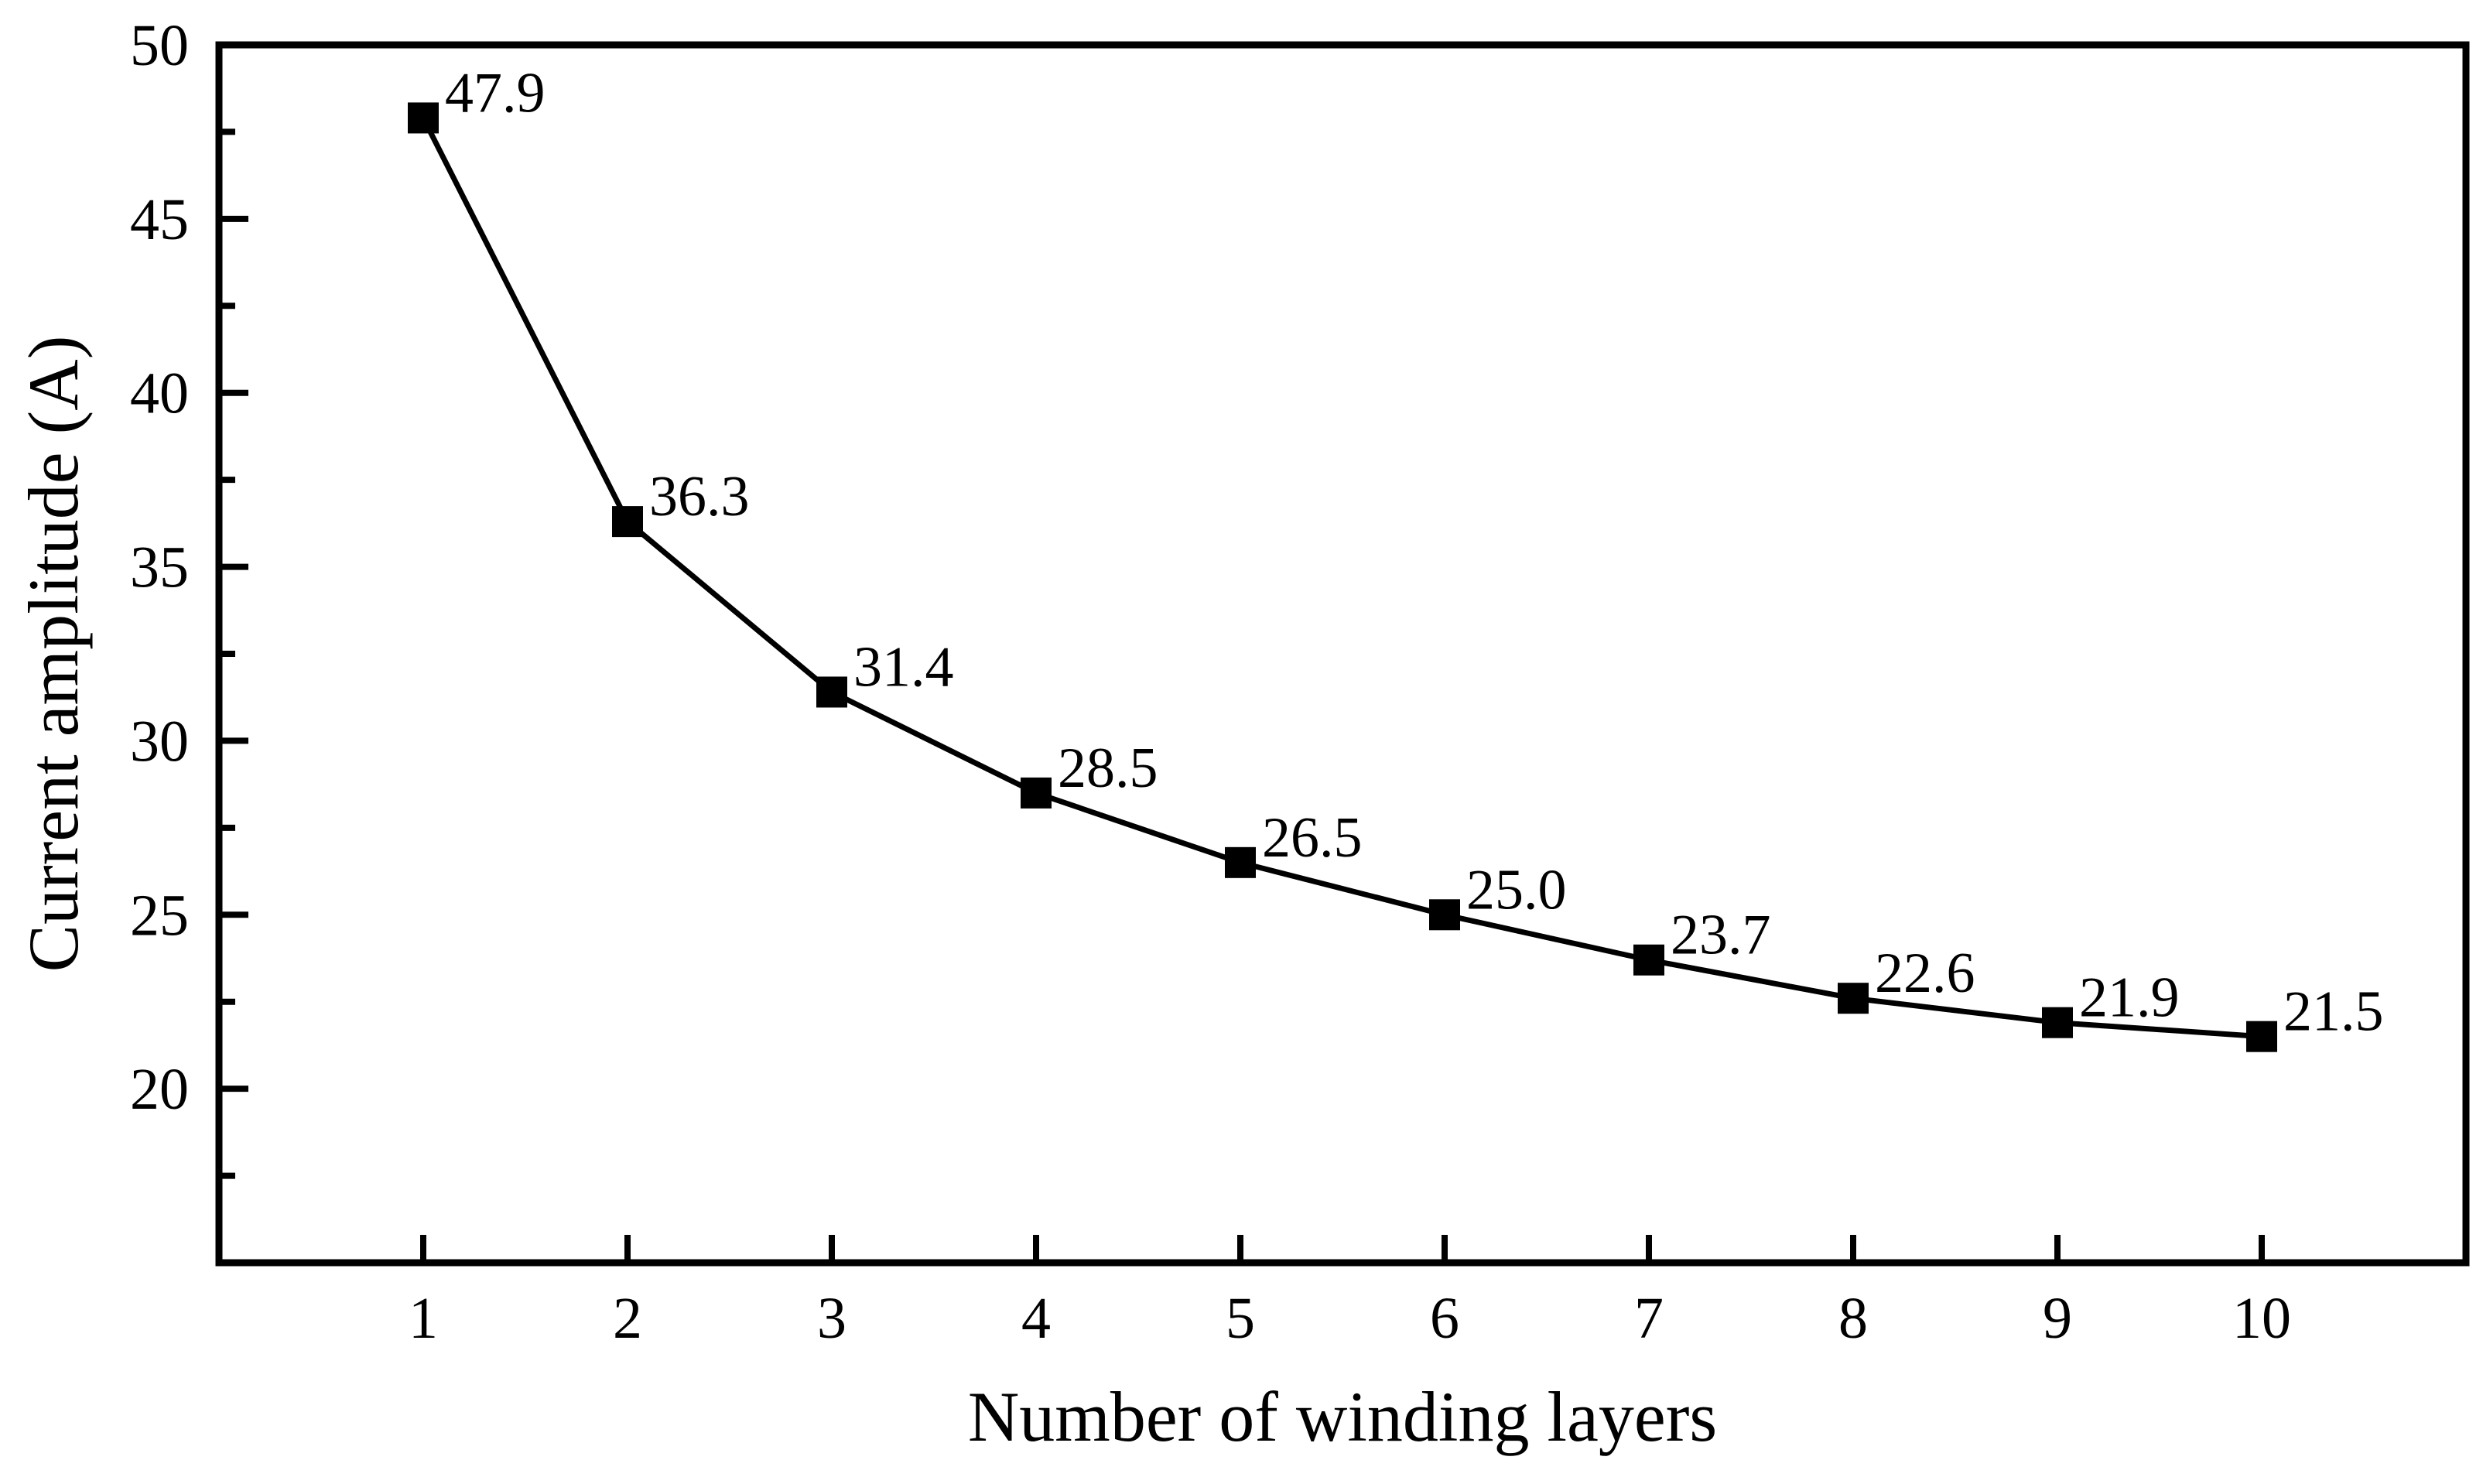 This screenshot has height=1484, width=2483. What do you see at coordinates (1108, 768) in the screenshot?
I see `data-point-label: 28.5` at bounding box center [1108, 768].